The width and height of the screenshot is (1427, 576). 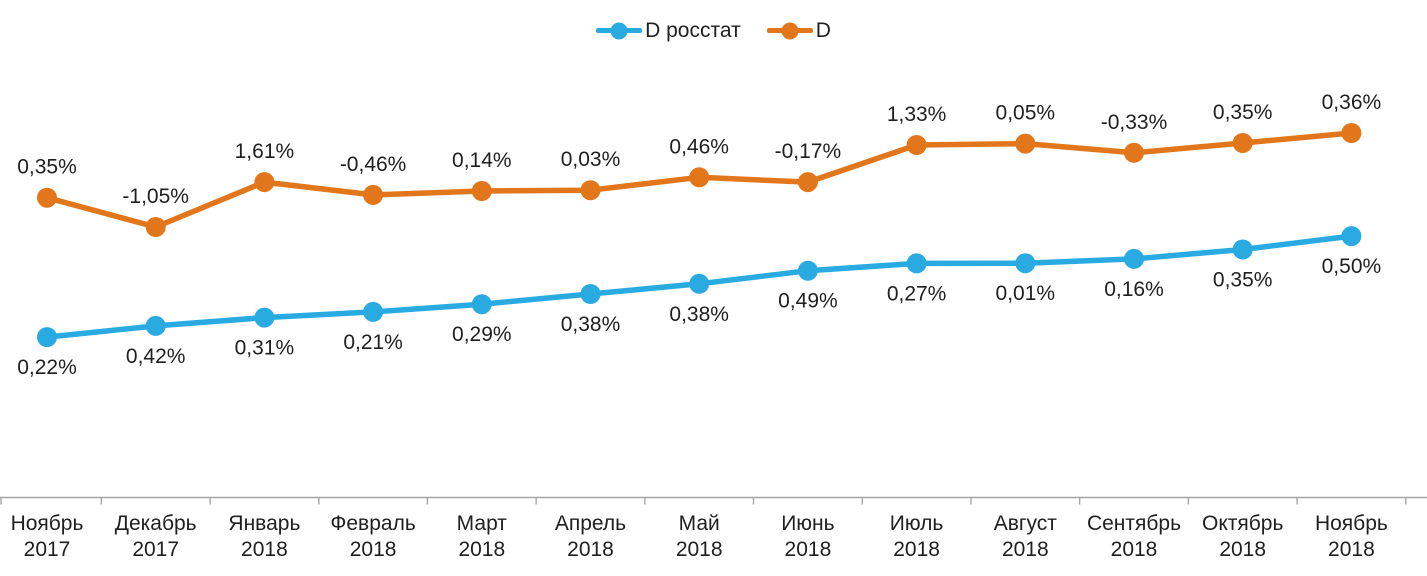 What do you see at coordinates (1026, 113) in the screenshot?
I see `data-point-label: 0,05%` at bounding box center [1026, 113].